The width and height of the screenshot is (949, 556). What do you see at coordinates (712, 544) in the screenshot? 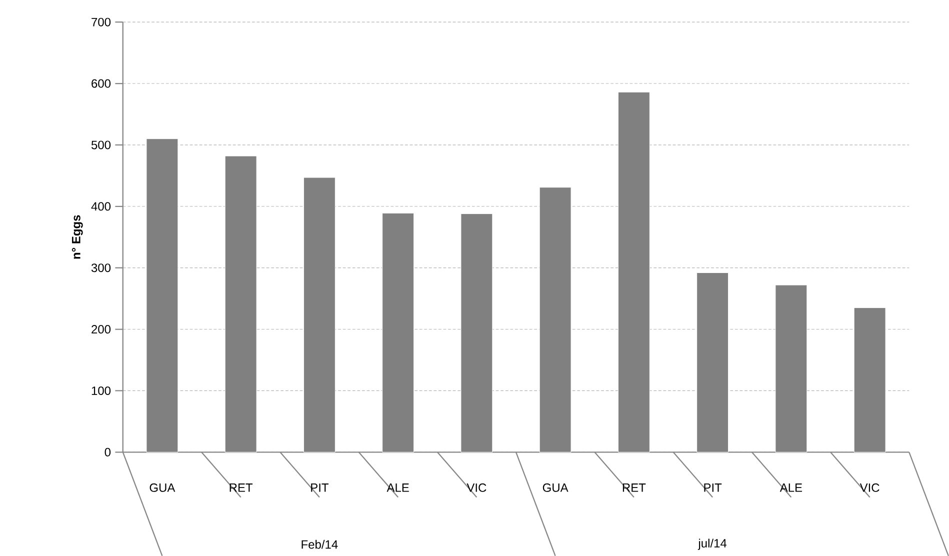
I see `text: jul/14` at bounding box center [712, 544].